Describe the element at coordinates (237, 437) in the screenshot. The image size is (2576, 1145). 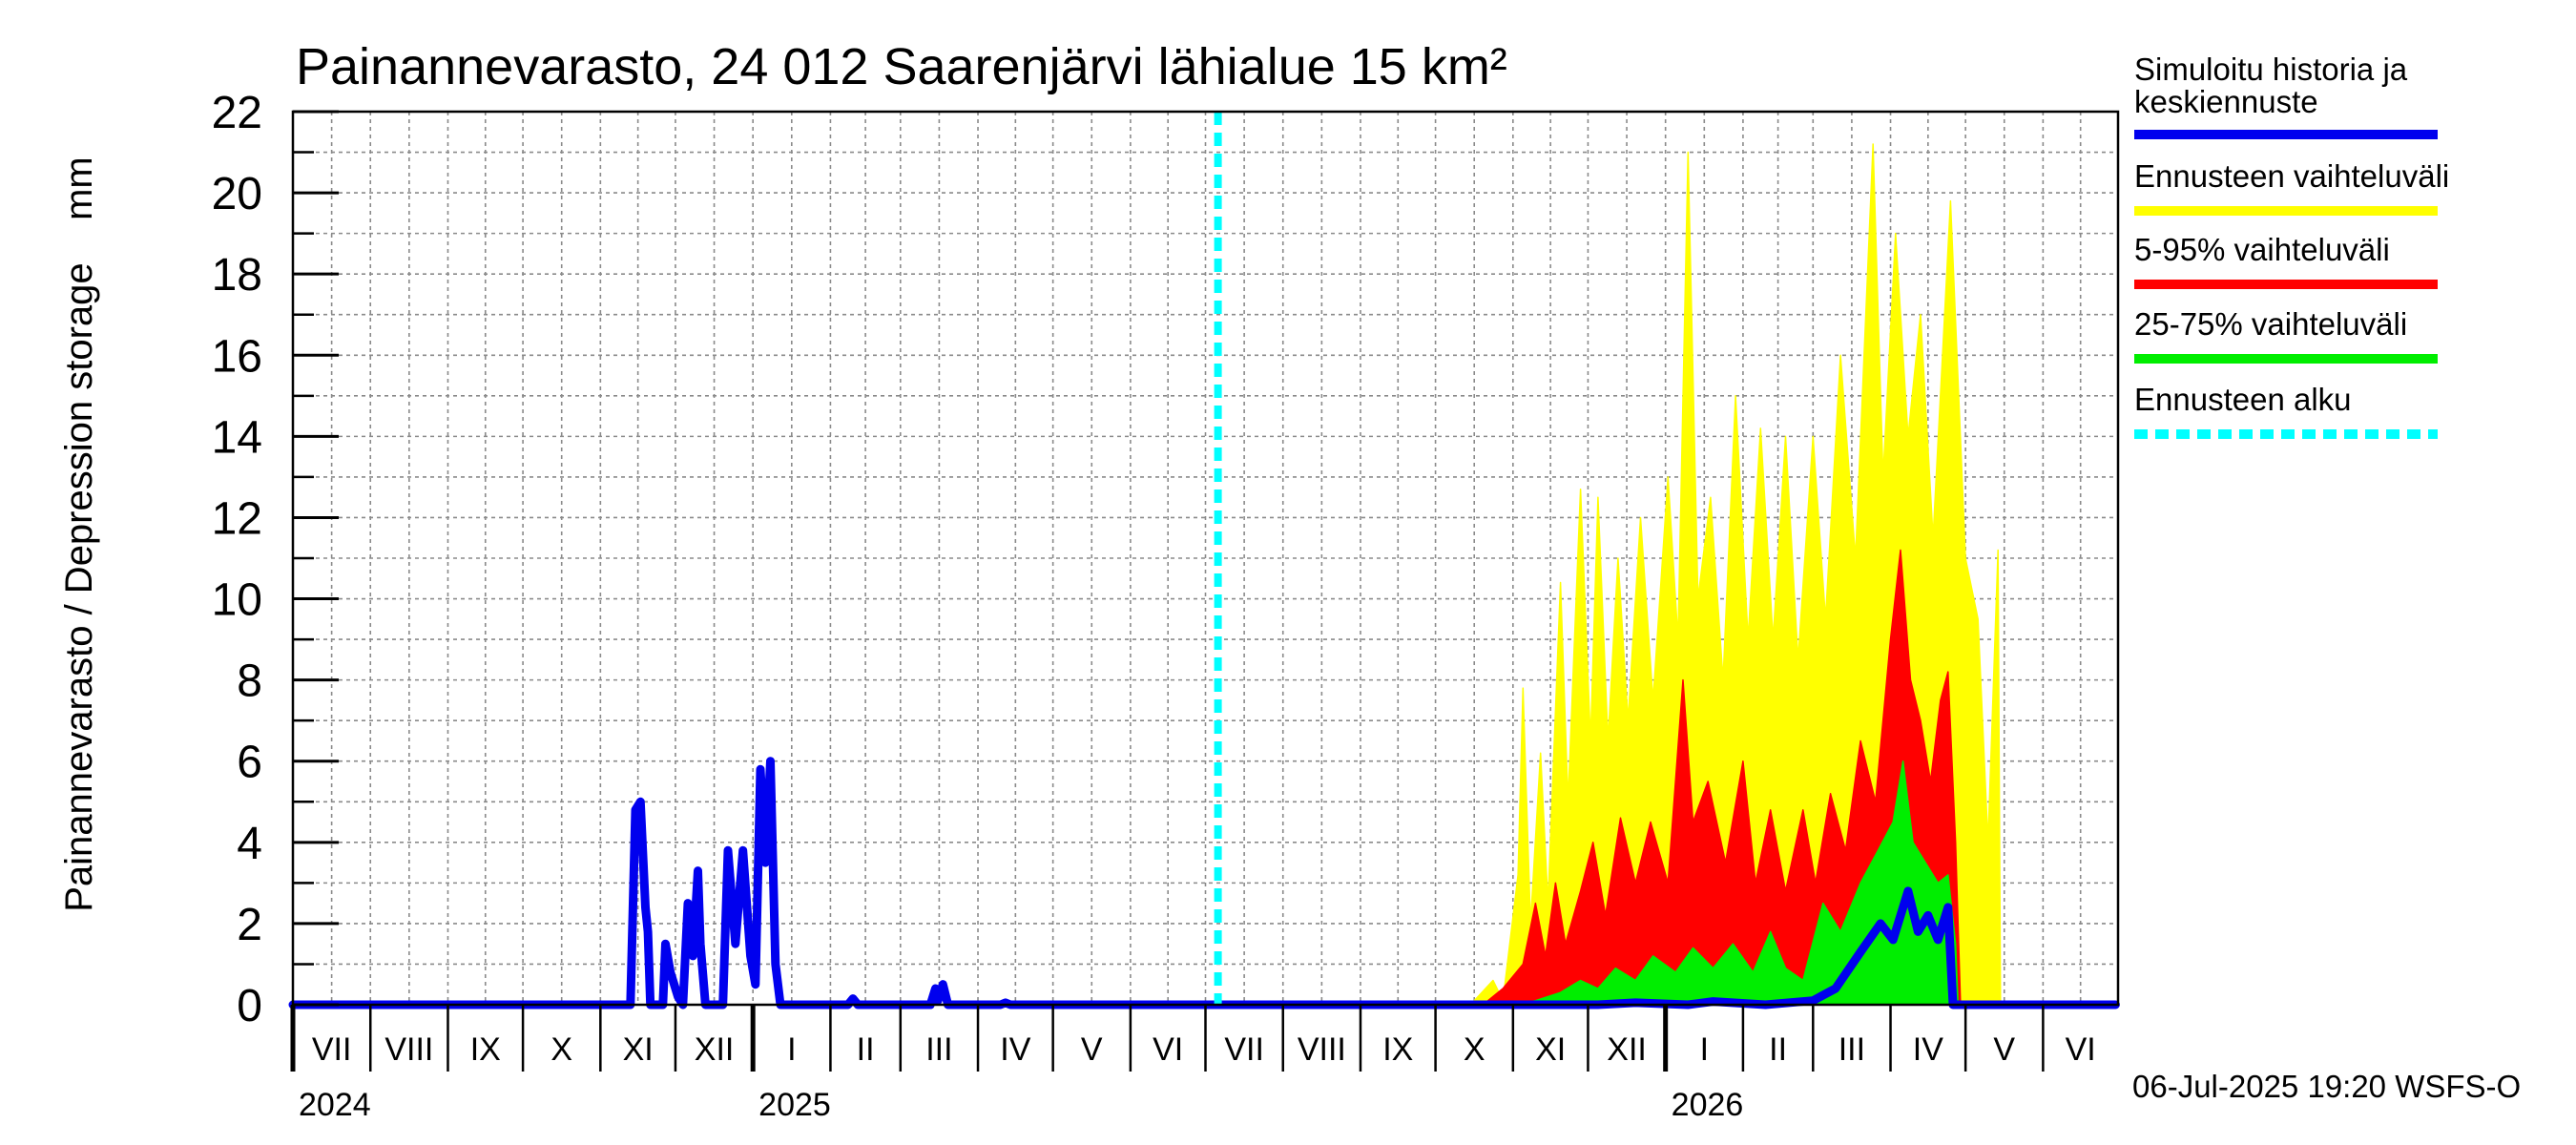
I see `y-tick-label: 14` at that location.